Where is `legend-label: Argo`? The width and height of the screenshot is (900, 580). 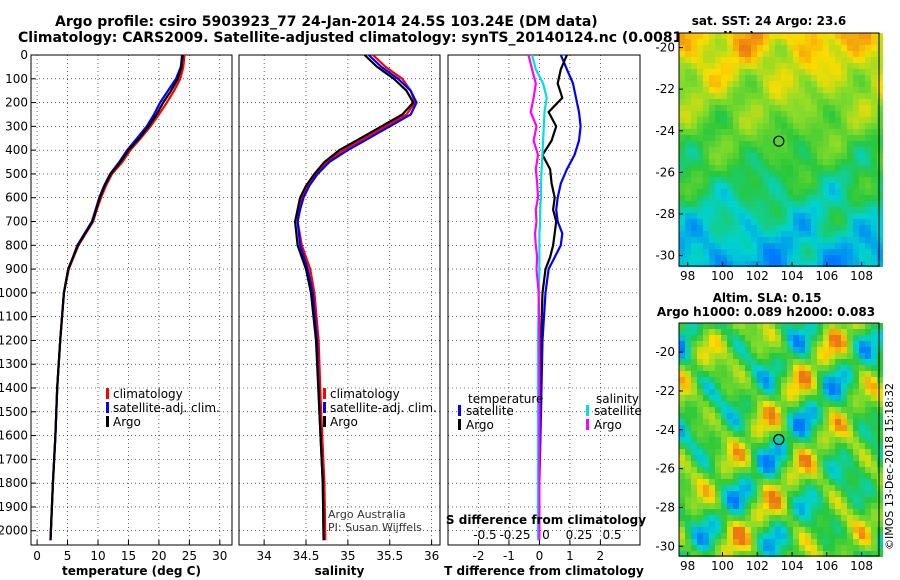
legend-label: Argo is located at coordinates (480, 425).